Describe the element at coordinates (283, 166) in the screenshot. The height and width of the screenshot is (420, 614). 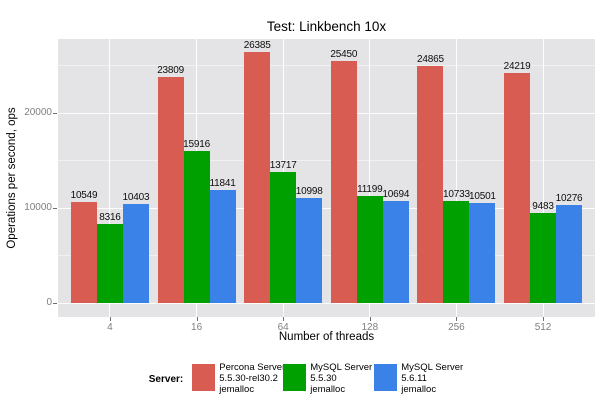
I see `bar-value-label: 13717` at that location.